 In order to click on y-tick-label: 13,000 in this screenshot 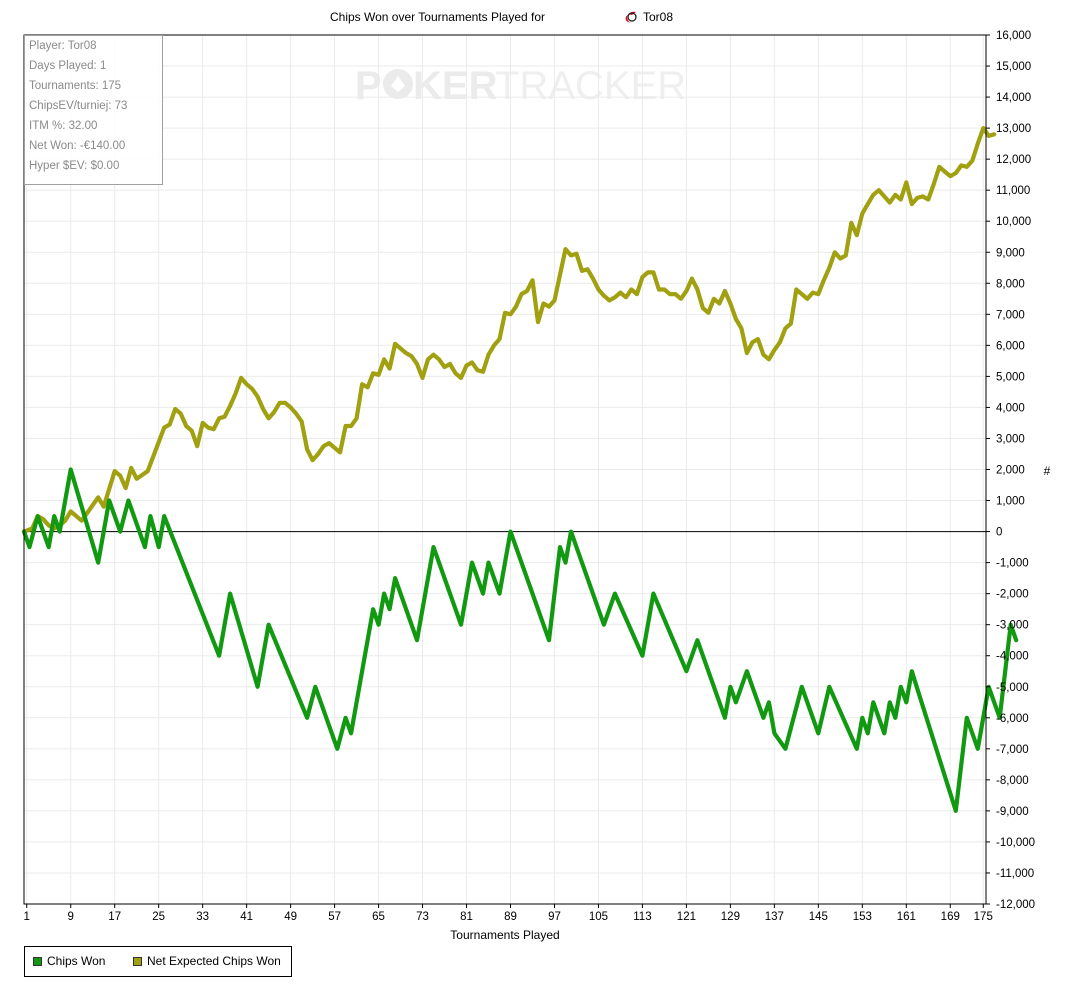, I will do `click(1013, 129)`.